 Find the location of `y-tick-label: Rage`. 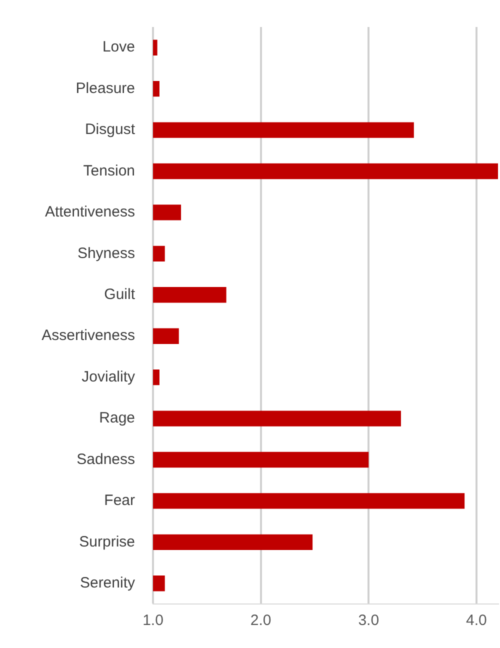

y-tick-label: Rage is located at coordinates (117, 418).